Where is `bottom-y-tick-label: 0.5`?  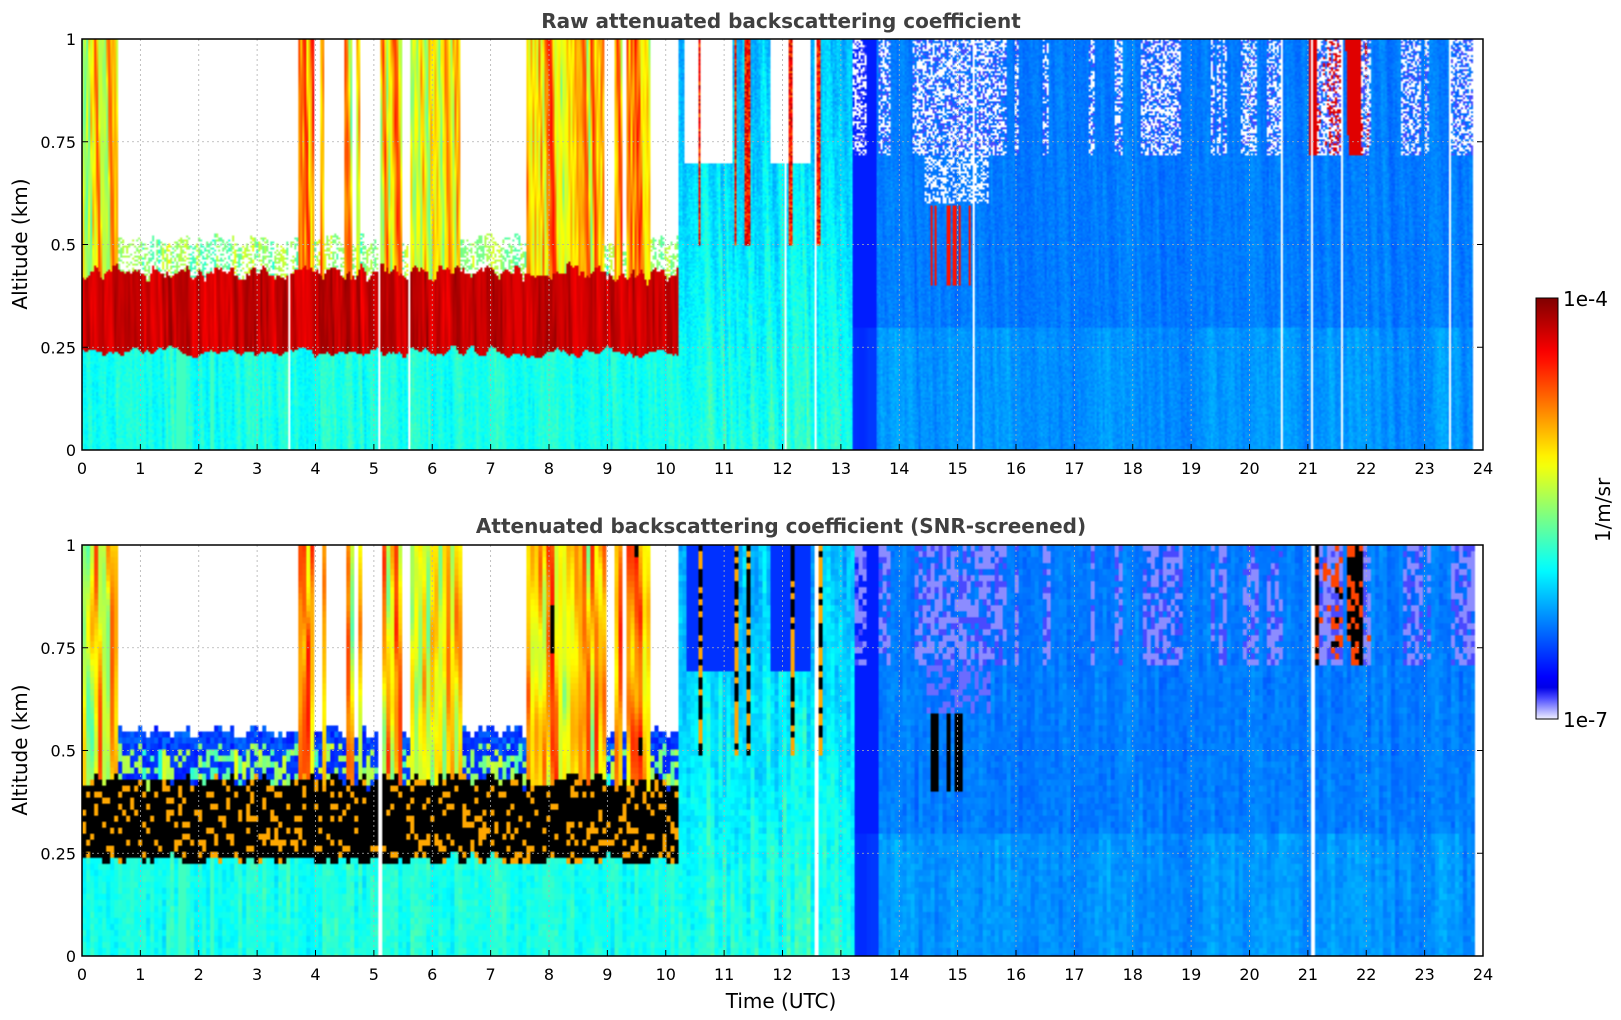
bottom-y-tick-label: 0.5 is located at coordinates (63, 751).